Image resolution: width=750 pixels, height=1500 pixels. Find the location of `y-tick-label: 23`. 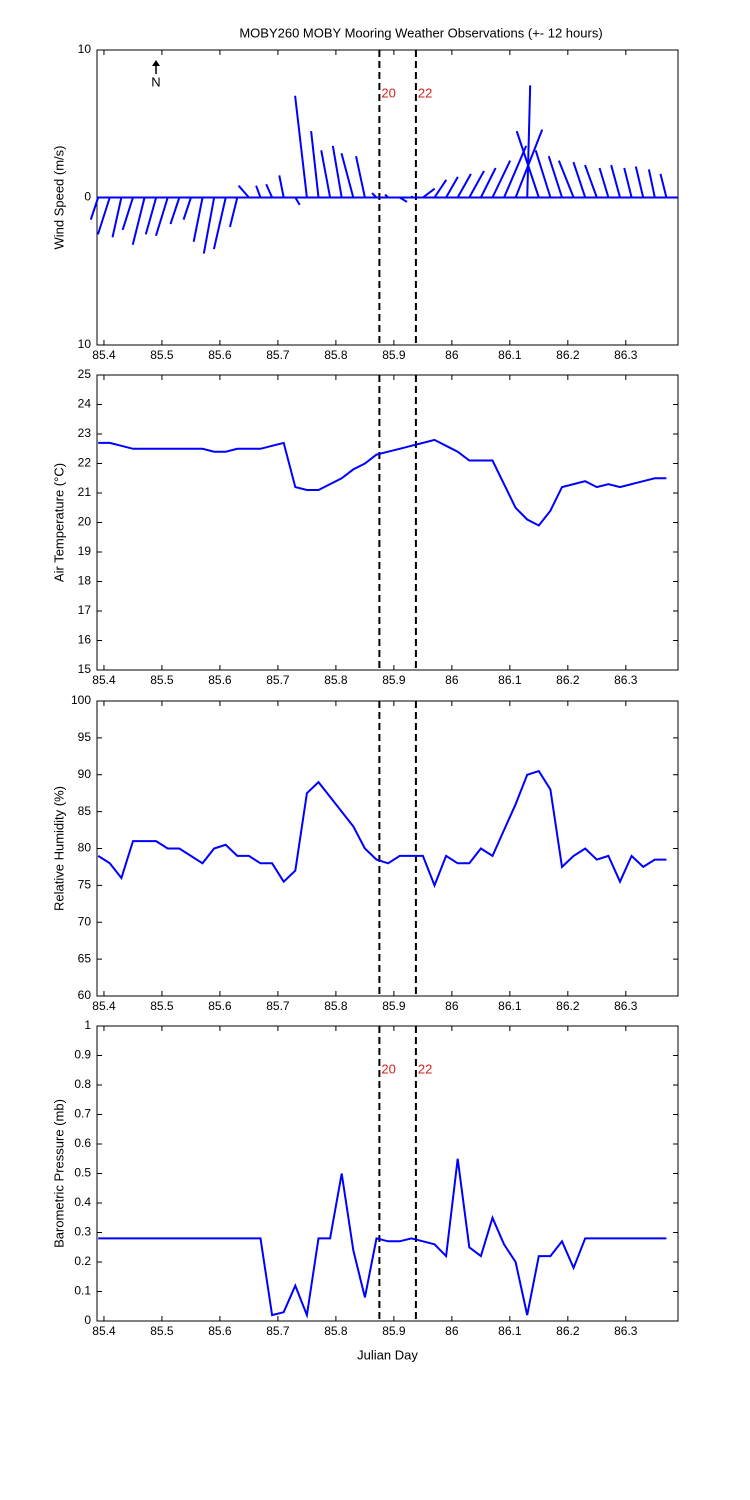

y-tick-label: 23 is located at coordinates (85, 433).